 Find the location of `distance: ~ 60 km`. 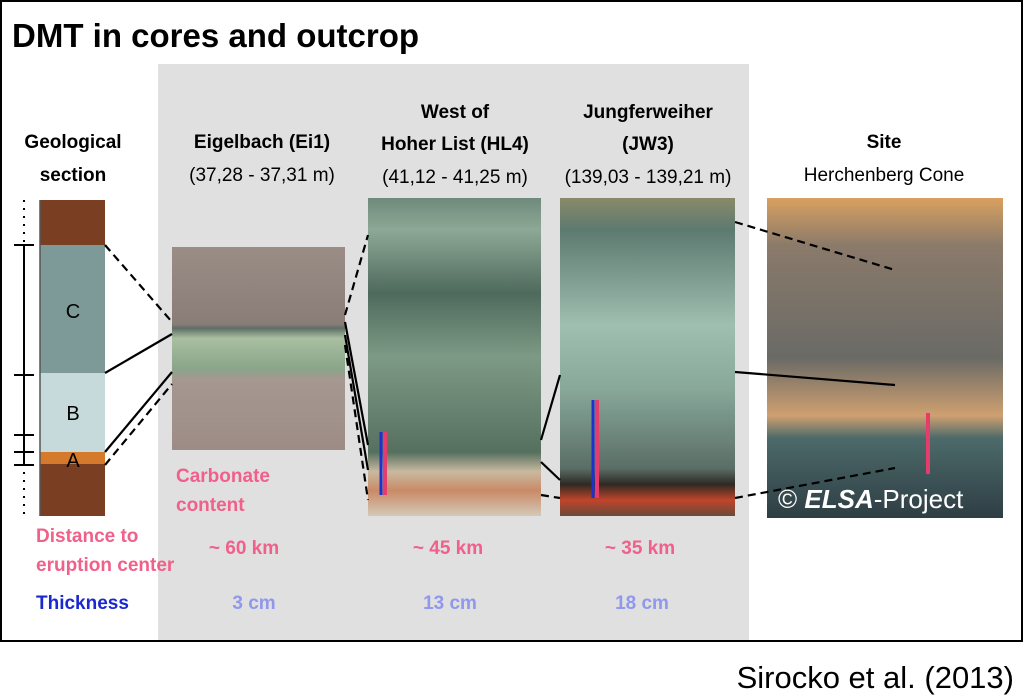

distance: ~ 60 km is located at coordinates (244, 548).